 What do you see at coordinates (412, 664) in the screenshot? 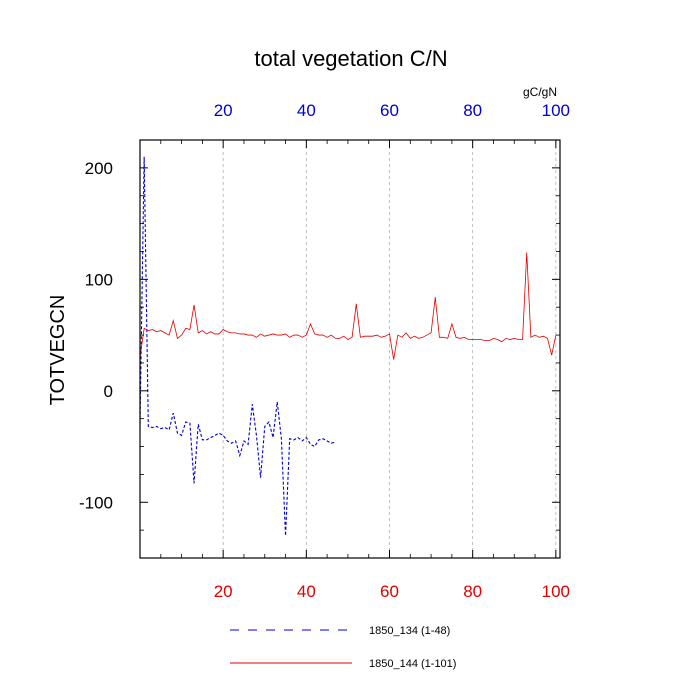
I see `legend-label-1: 1850_144 (1-101)` at bounding box center [412, 664].